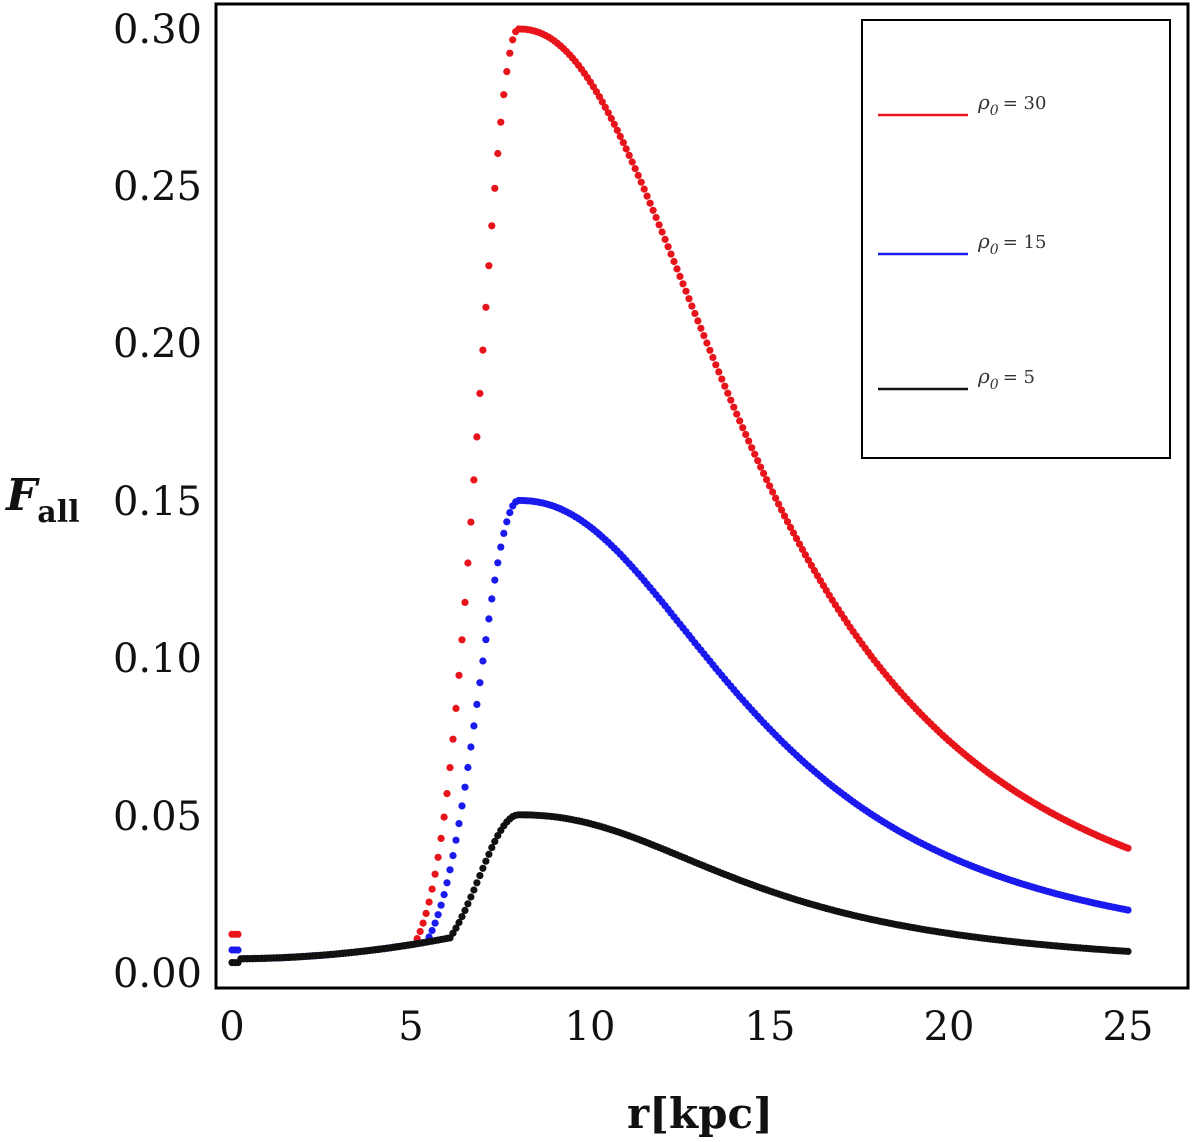 This screenshot has width=1200, height=1142. I want to click on x-tick-label: 0, so click(231, 1027).